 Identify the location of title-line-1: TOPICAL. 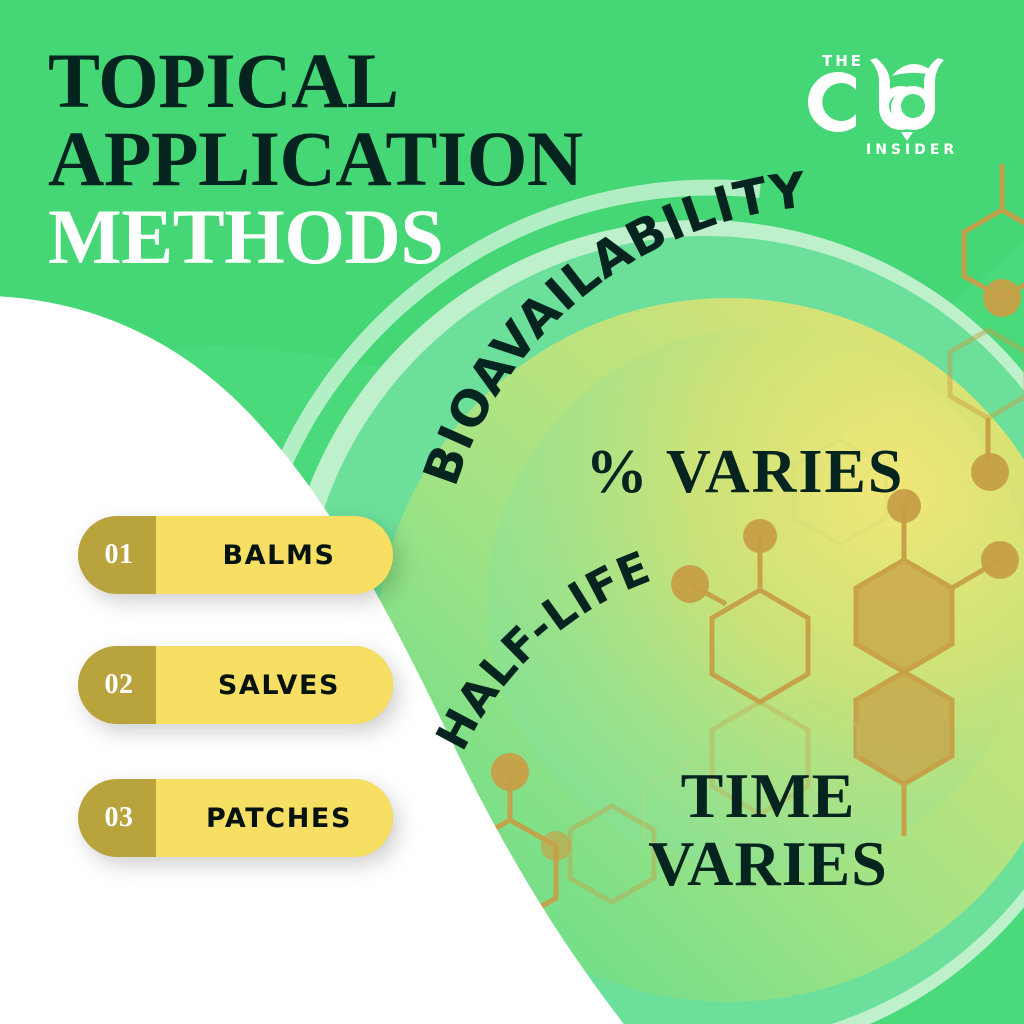
(223, 80).